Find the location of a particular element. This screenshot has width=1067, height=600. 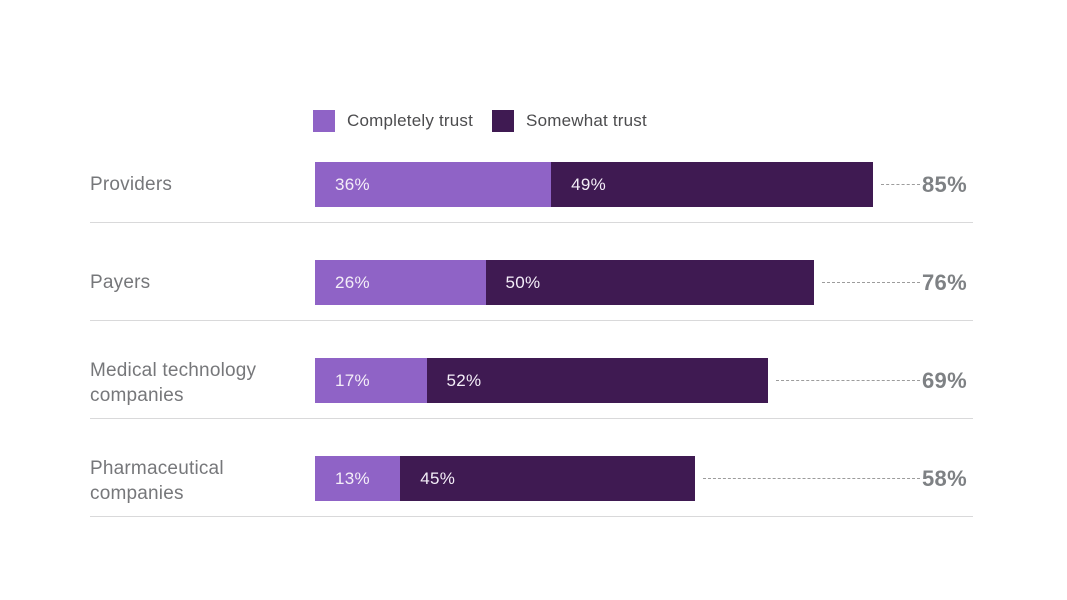

bar-segment-completely-trust: 17% is located at coordinates (371, 380).